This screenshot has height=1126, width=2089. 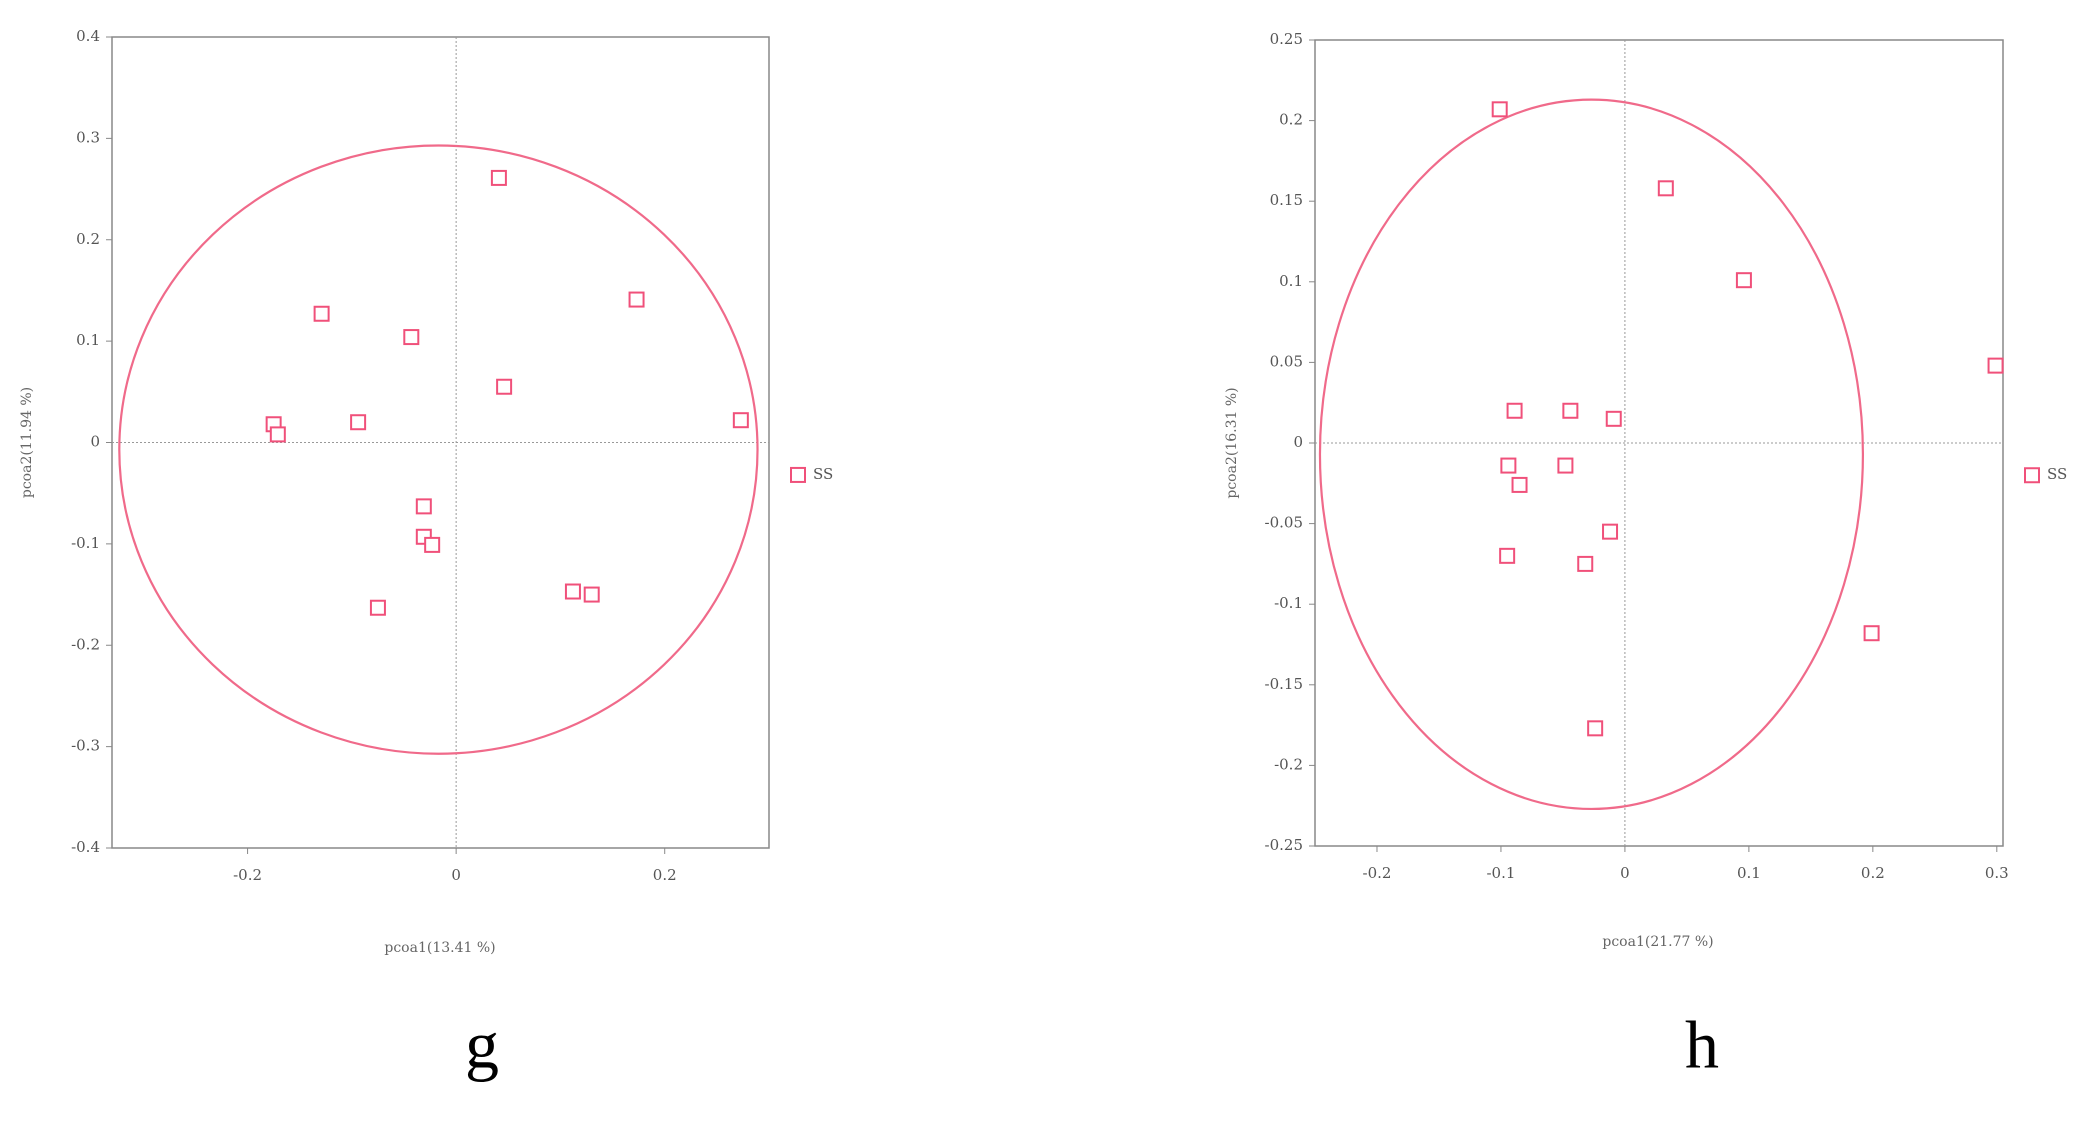 I want to click on x-axis-label: pcoa1(13.41 %), so click(x=439, y=948).